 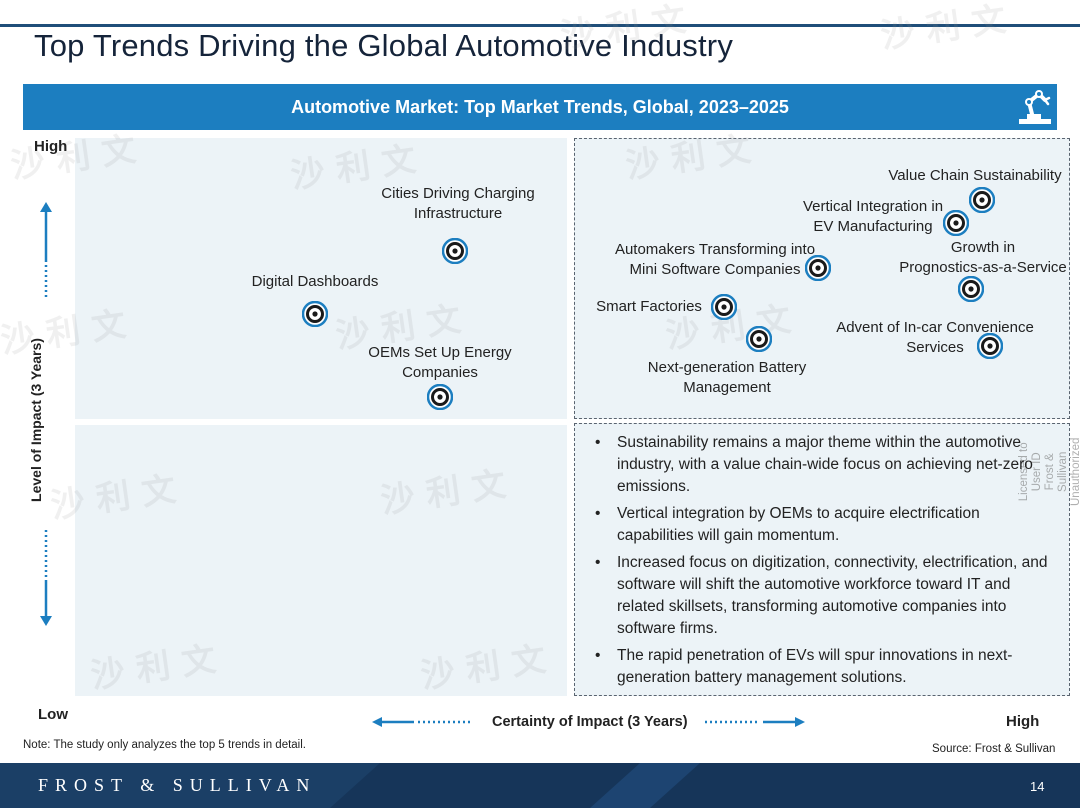 I want to click on y-axis-low-label: Low, so click(x=53, y=714).